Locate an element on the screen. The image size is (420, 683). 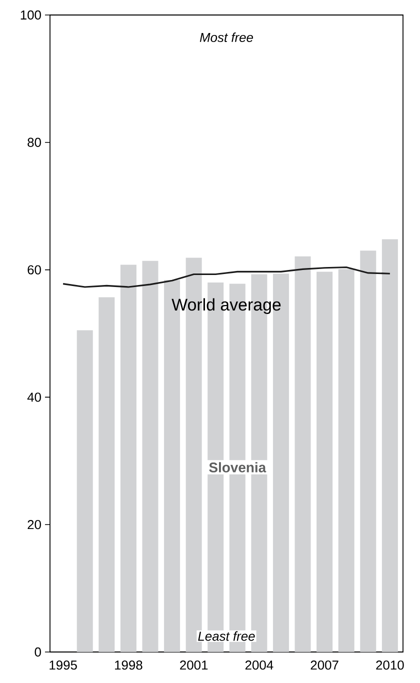
y-tick-label: 0 is located at coordinates (37, 652).